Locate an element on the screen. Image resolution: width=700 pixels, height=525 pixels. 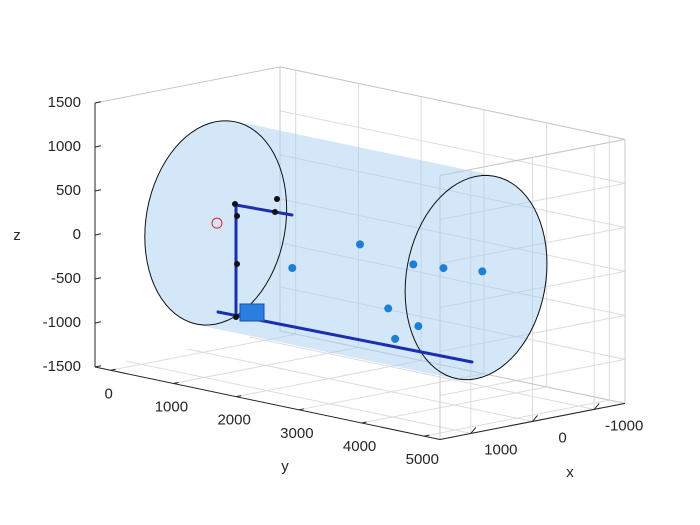
y-tick-label: 4000 is located at coordinates (359, 446).